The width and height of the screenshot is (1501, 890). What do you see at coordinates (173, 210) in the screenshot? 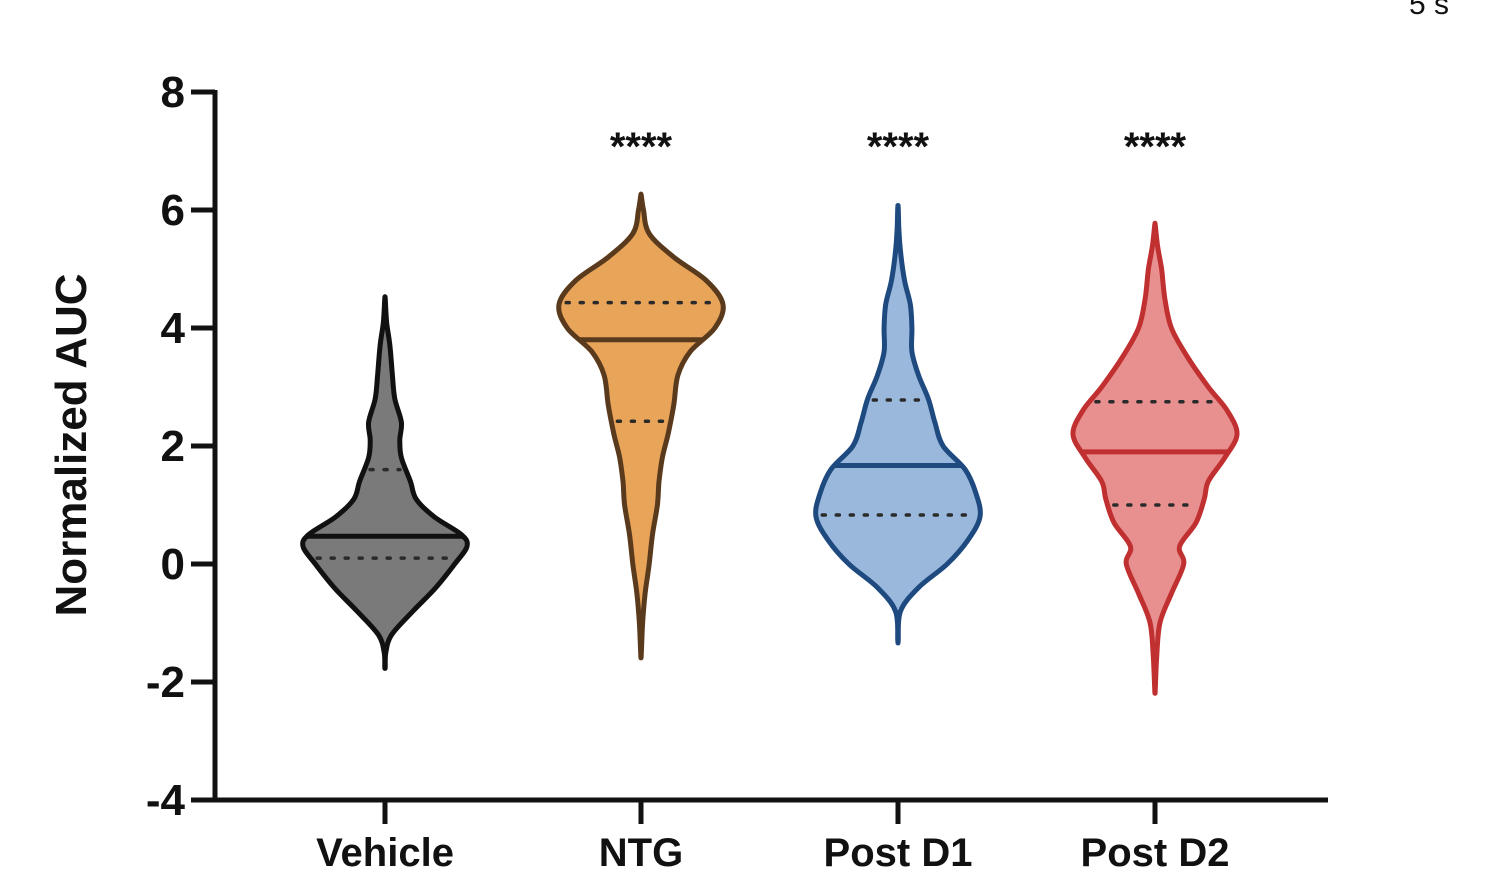
I see `y-tick-label: 6` at bounding box center [173, 210].